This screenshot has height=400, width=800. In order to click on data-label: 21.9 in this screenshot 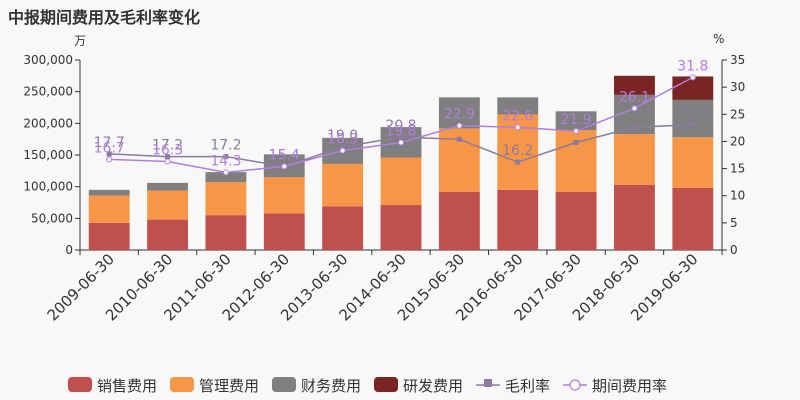, I will do `click(576, 120)`.